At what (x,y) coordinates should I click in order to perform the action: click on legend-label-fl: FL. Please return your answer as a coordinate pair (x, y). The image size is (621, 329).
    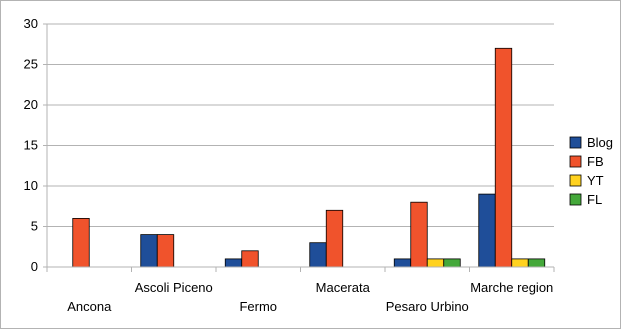
    Looking at the image, I should click on (594, 199).